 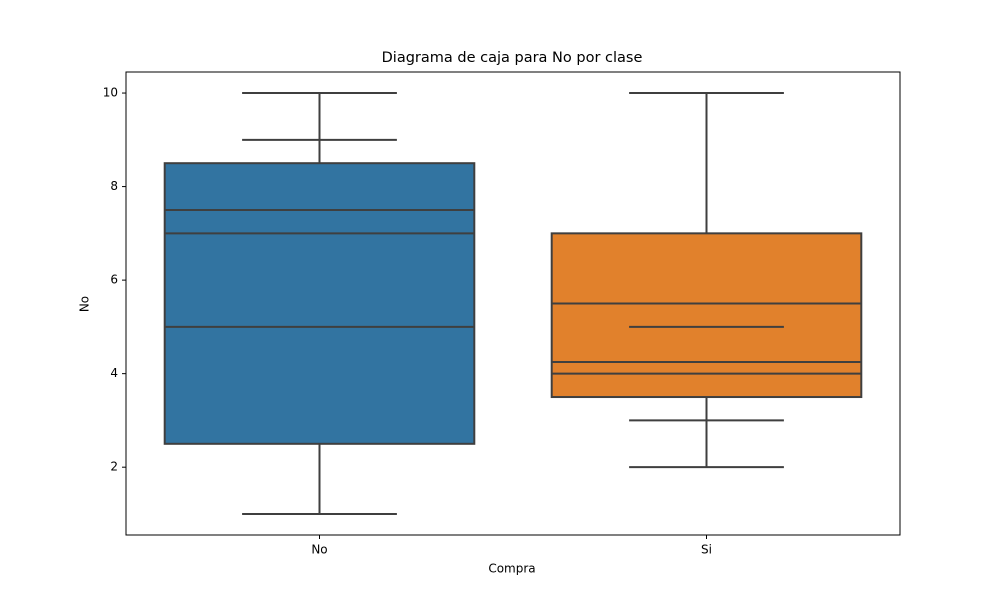 I want to click on x-tick-label: Si, so click(x=706, y=550).